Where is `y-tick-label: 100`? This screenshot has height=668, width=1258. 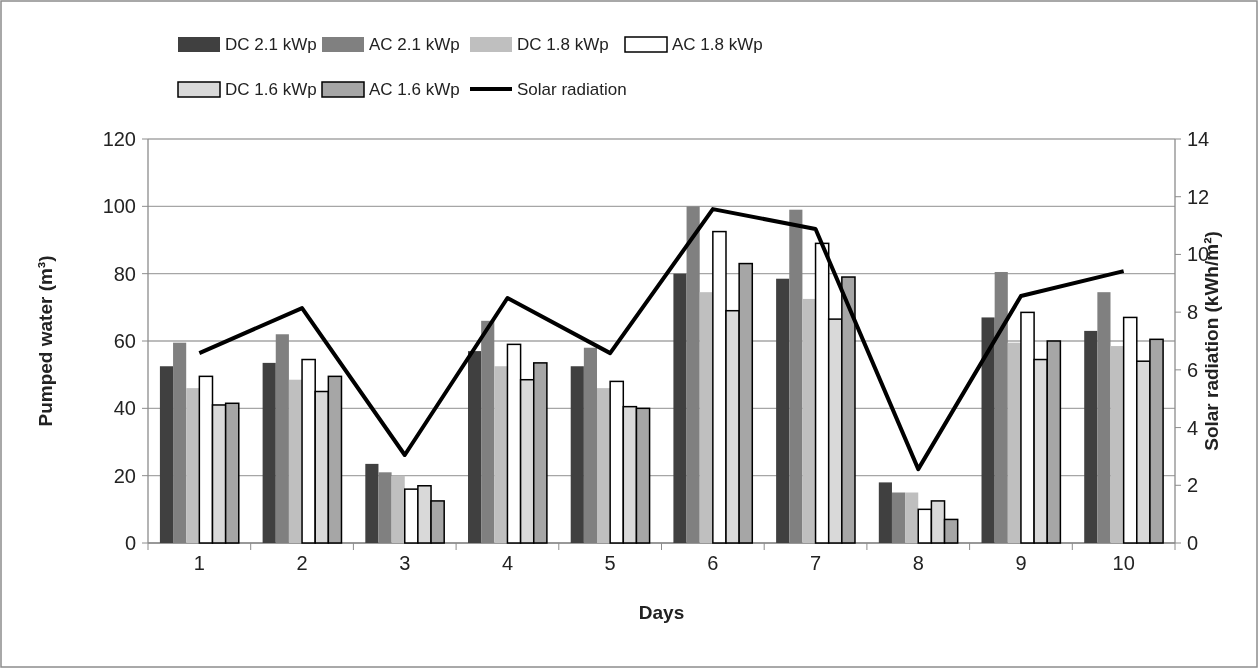 y-tick-label: 100 is located at coordinates (119, 206).